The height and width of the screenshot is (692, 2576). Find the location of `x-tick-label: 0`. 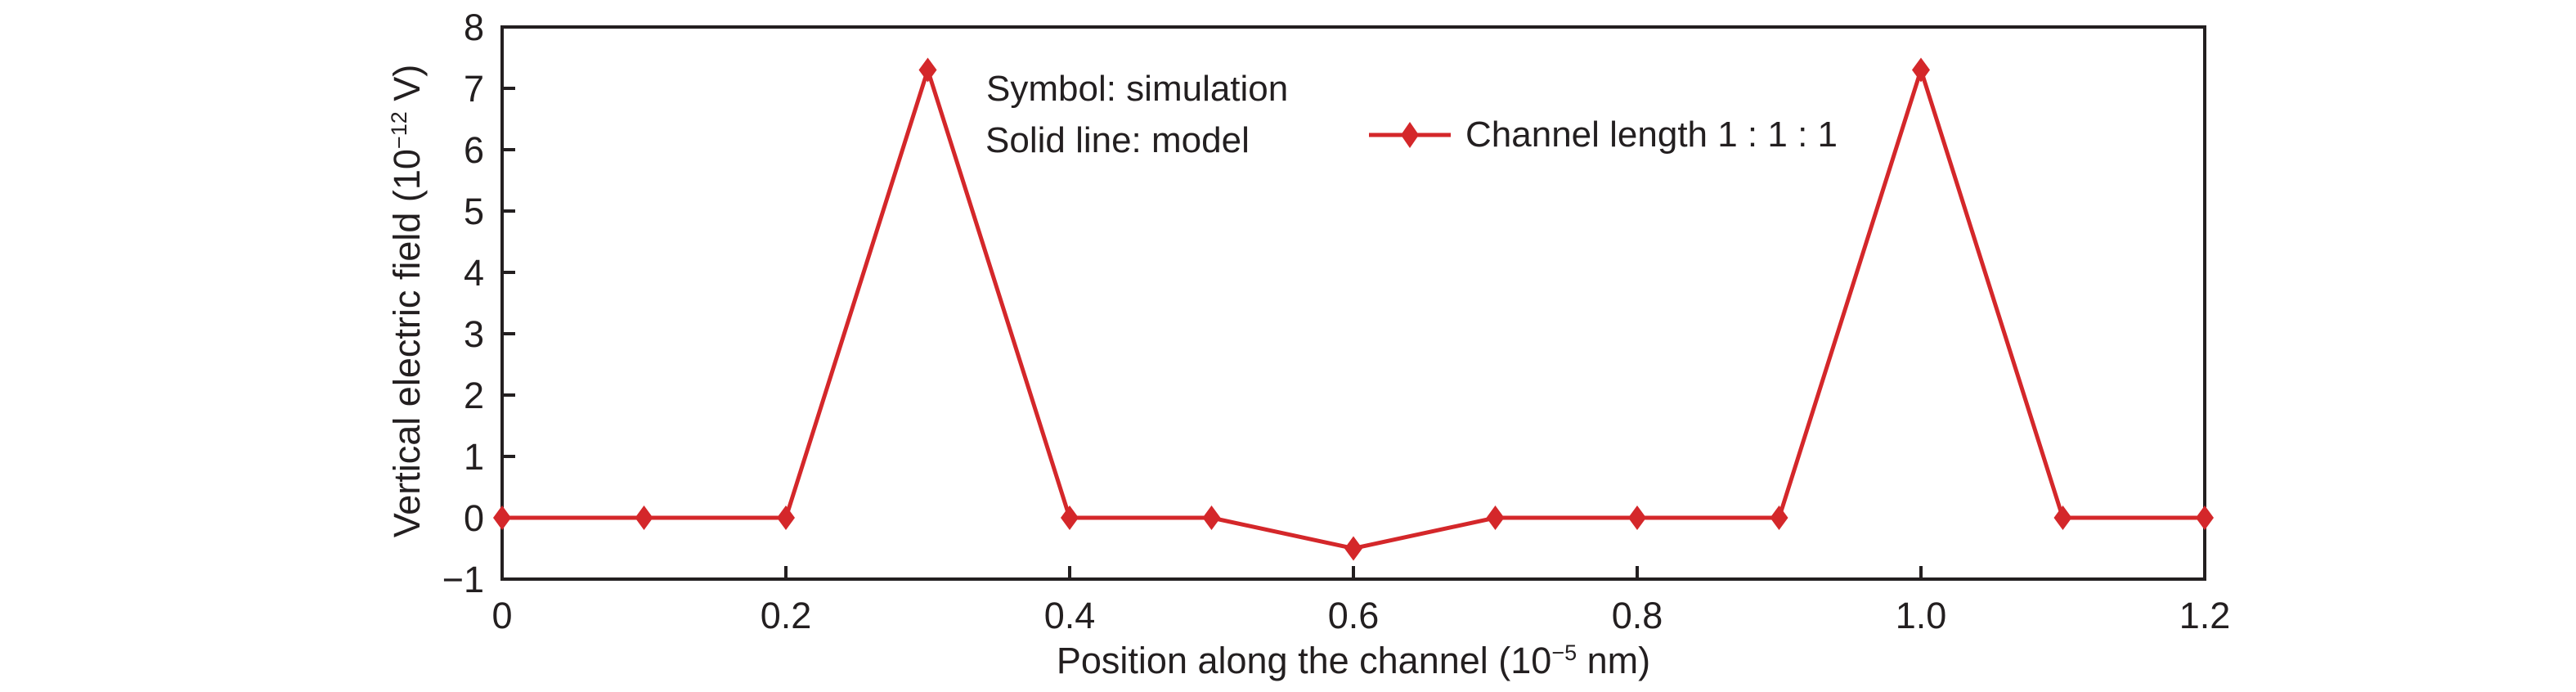

x-tick-label: 0 is located at coordinates (501, 615).